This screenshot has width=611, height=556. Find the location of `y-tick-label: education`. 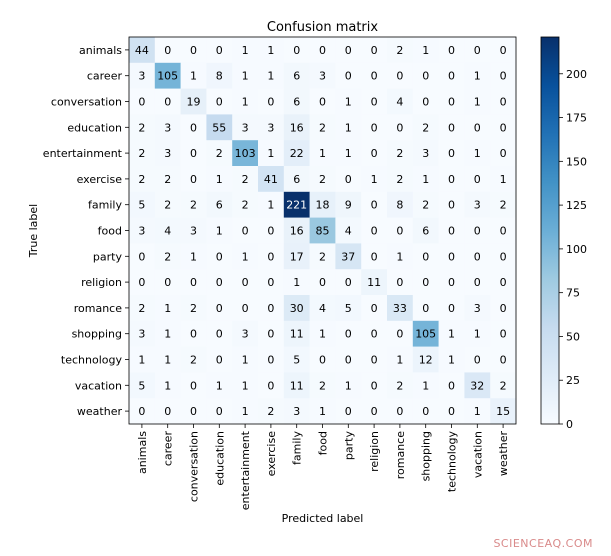

y-tick-label: education is located at coordinates (94, 127).